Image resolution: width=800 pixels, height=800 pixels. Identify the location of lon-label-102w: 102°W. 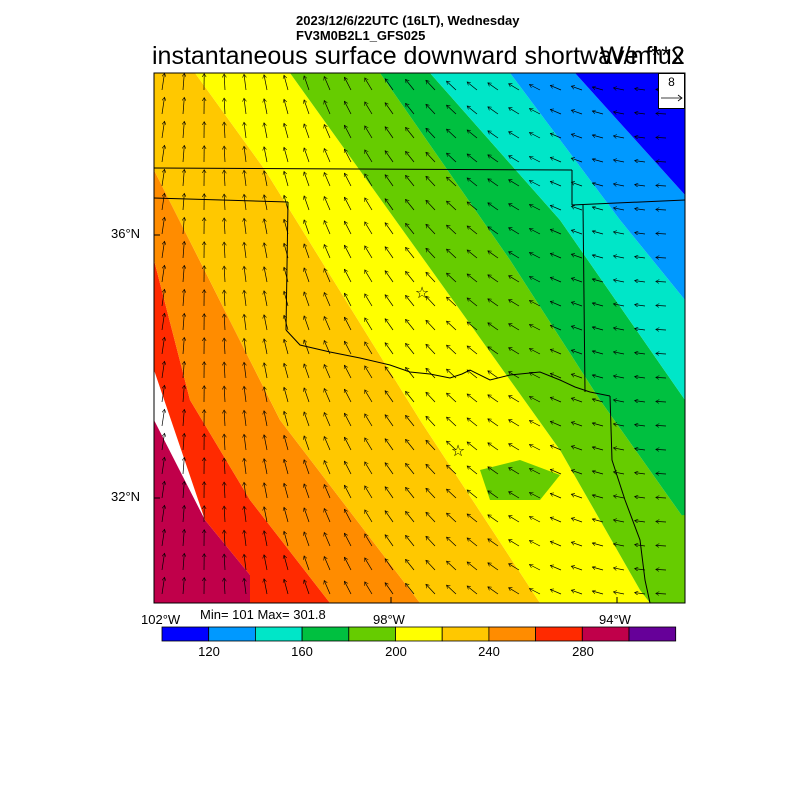
(161, 619).